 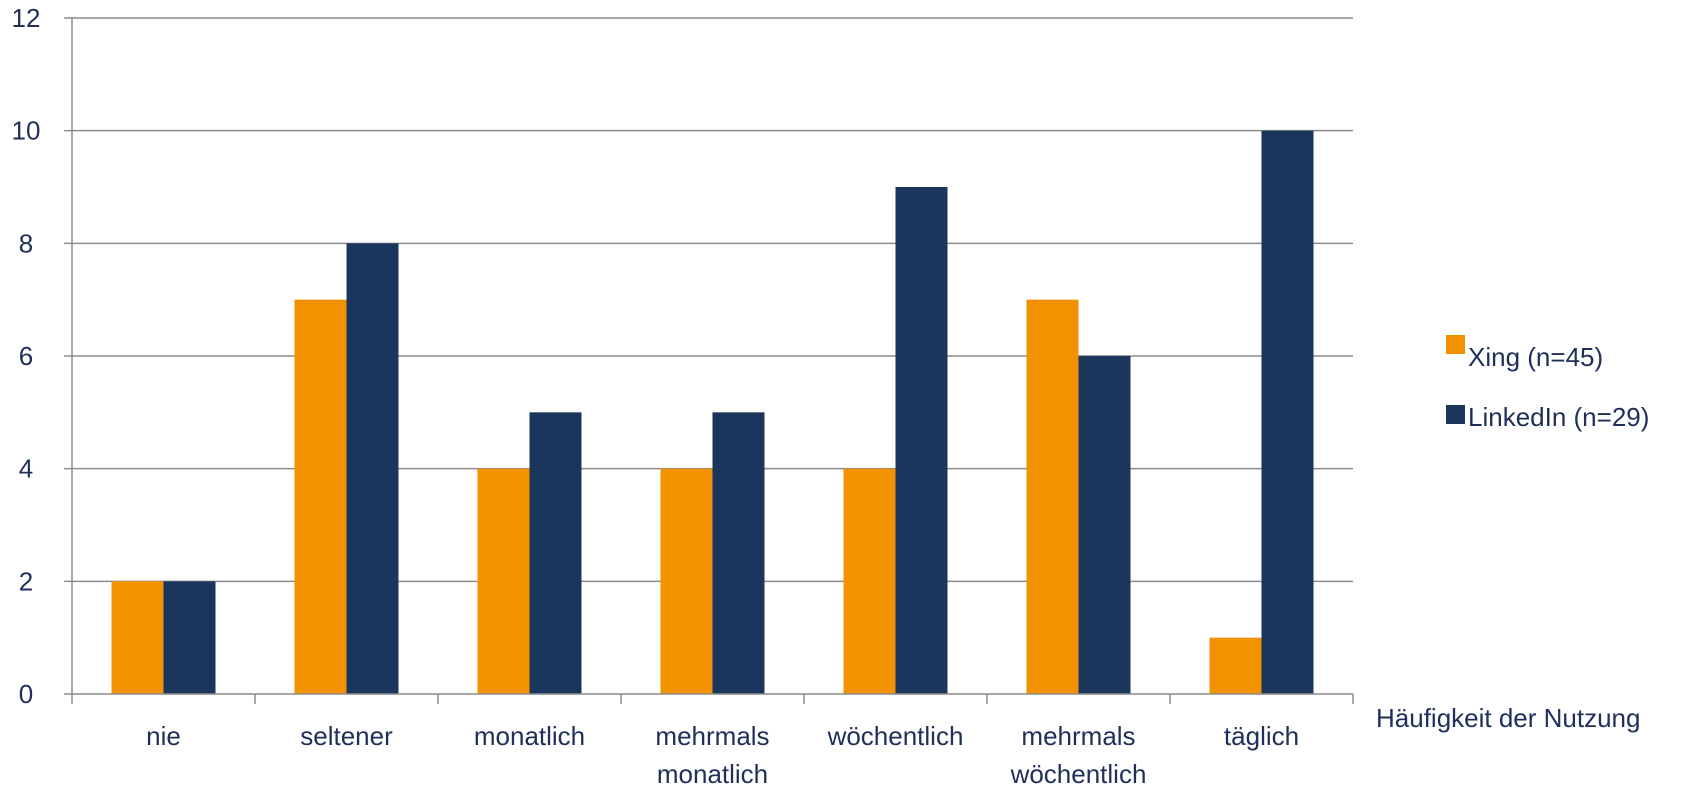 What do you see at coordinates (26, 469) in the screenshot?
I see `y-tick-label: 4` at bounding box center [26, 469].